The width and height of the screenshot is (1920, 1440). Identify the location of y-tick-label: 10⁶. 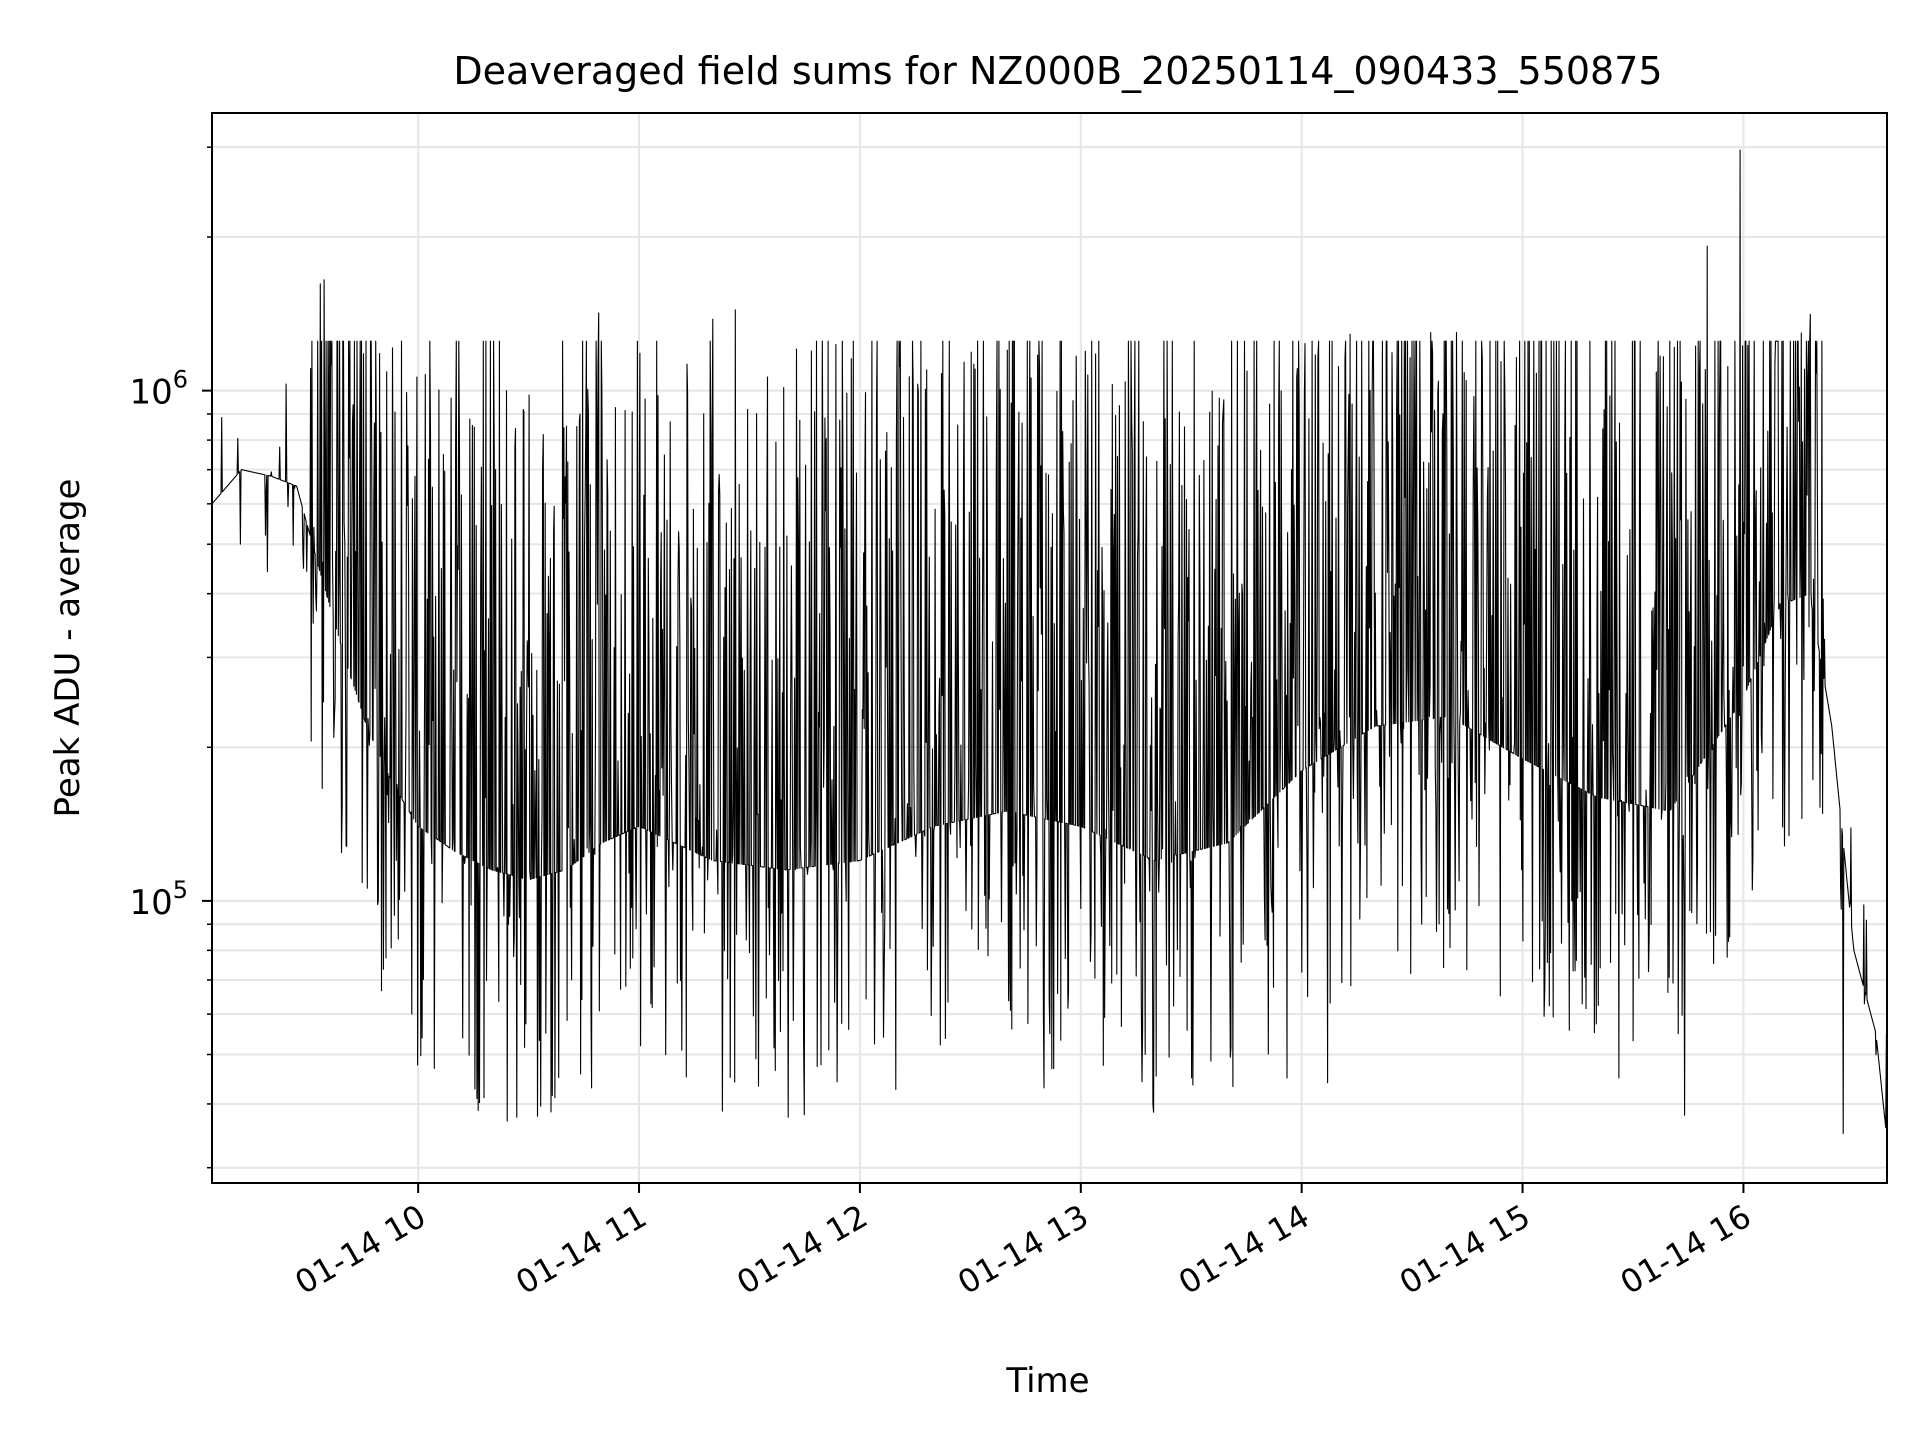
(158, 389).